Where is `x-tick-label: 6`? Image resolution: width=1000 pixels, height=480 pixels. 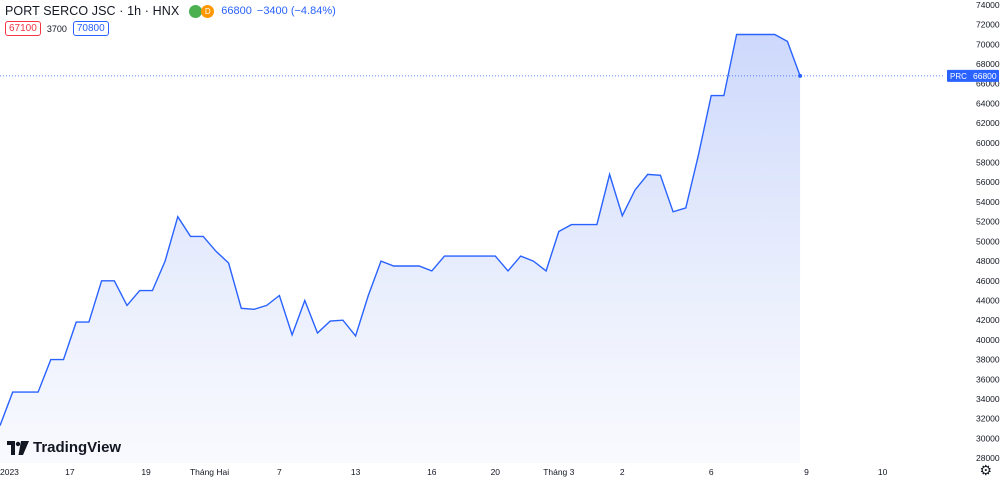 x-tick-label: 6 is located at coordinates (711, 472).